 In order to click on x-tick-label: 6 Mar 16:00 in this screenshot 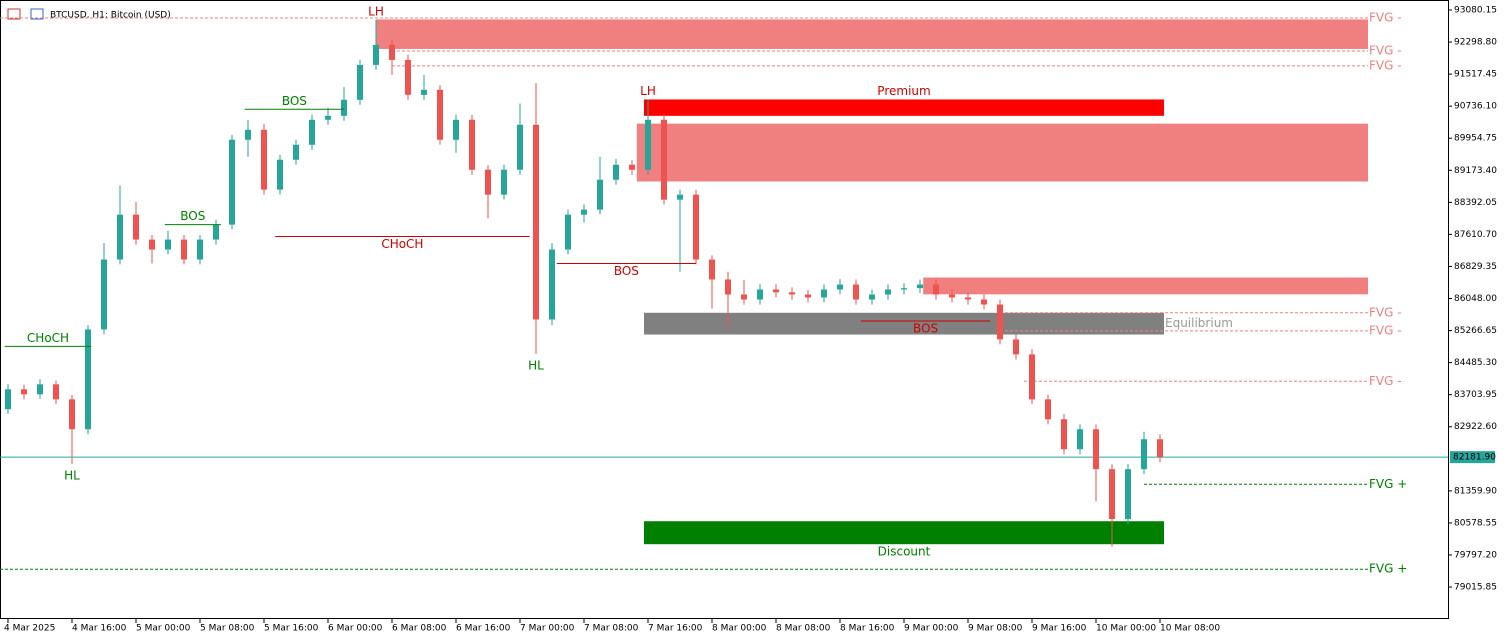, I will do `click(483, 629)`.